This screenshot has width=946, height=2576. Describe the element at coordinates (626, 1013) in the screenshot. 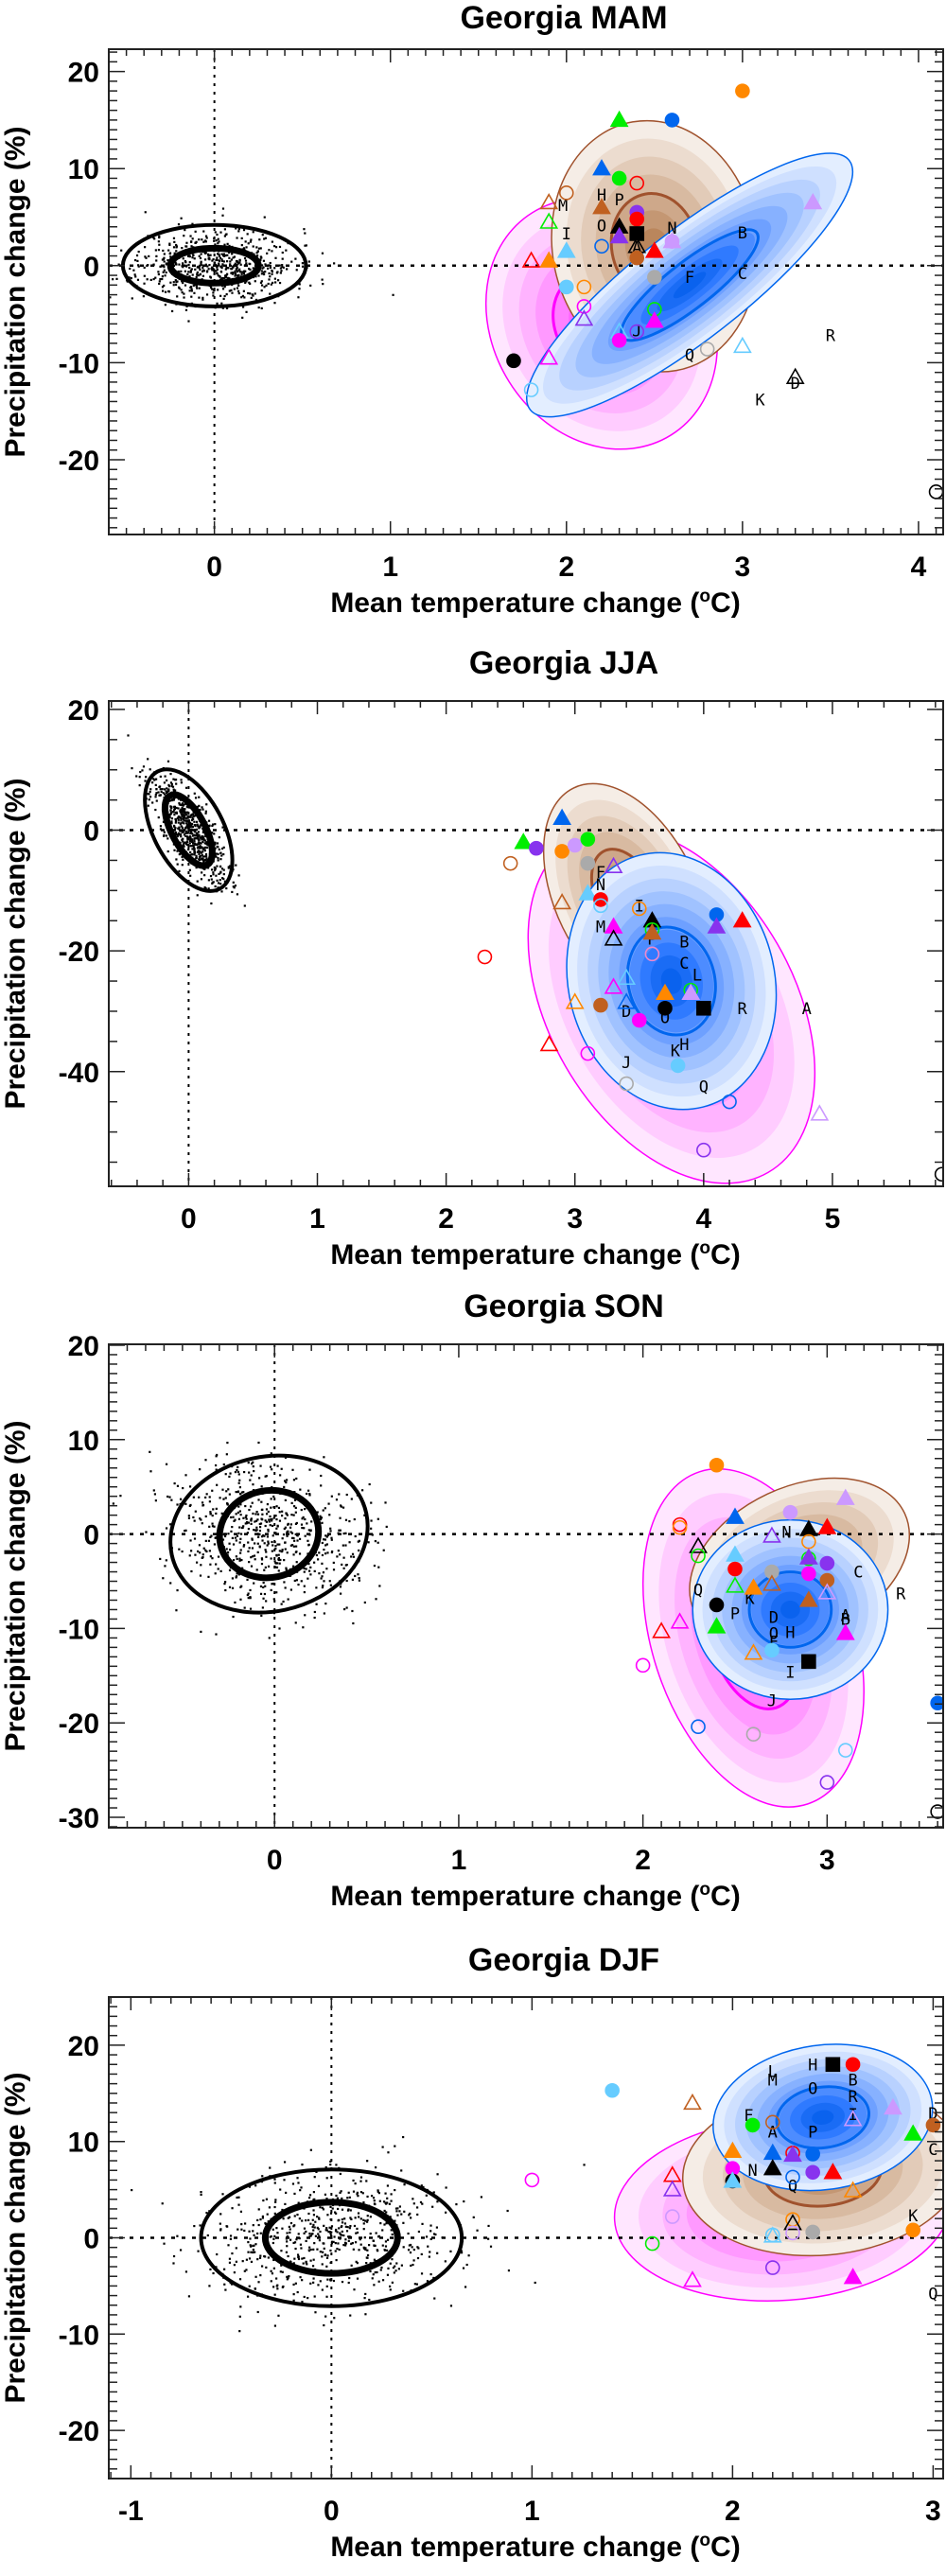

I see `model-label: D` at that location.